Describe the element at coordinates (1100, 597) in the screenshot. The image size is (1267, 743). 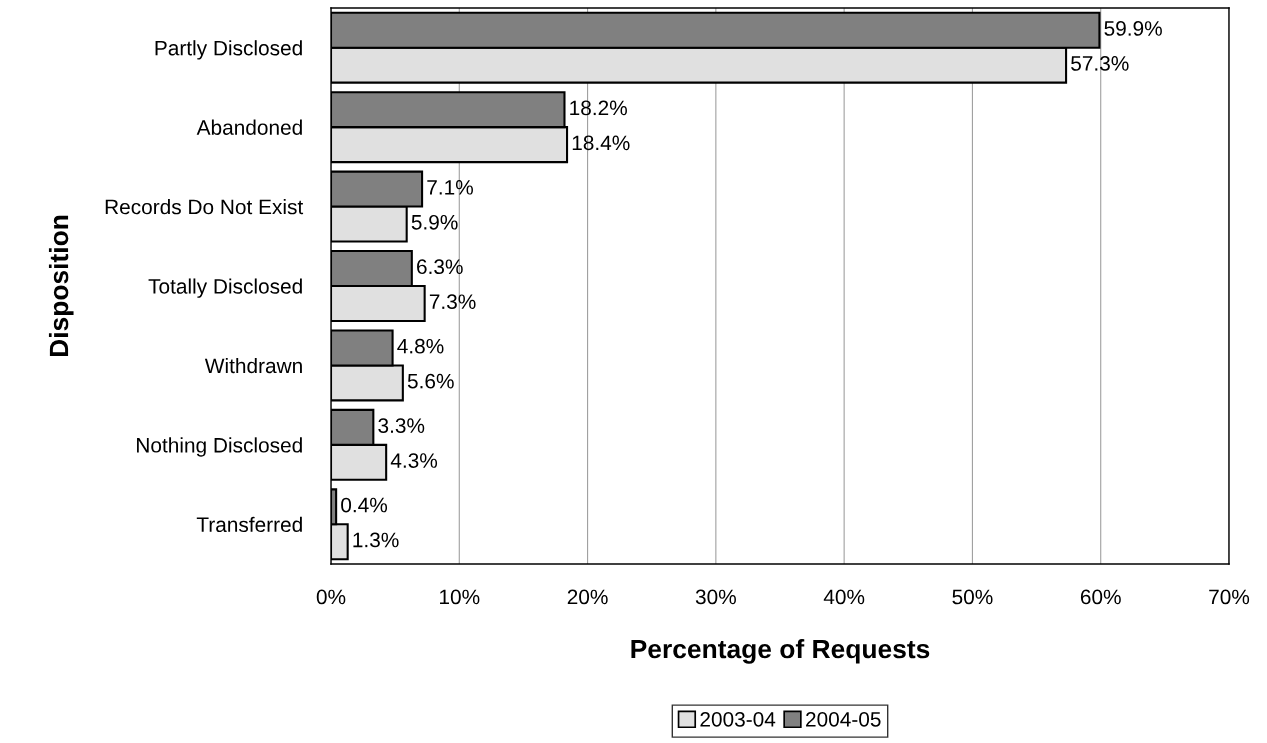
I see `x-tick-label: 60%` at that location.